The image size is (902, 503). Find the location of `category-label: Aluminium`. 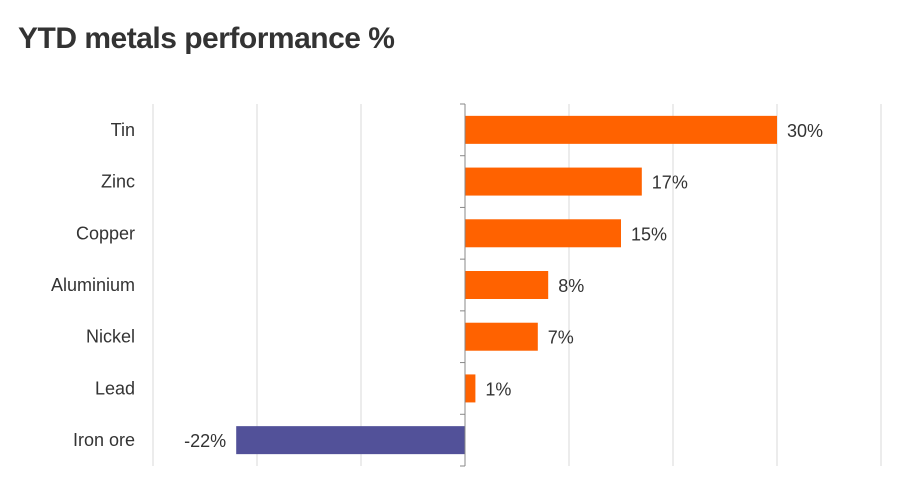

category-label: Aluminium is located at coordinates (93, 285).